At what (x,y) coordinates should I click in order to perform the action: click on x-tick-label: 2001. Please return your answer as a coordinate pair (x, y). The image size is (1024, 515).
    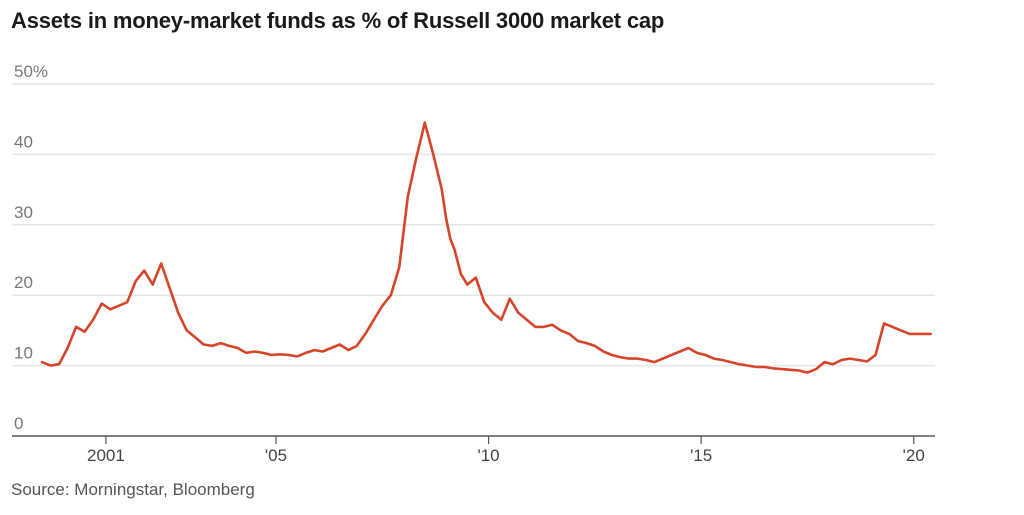
    Looking at the image, I should click on (106, 455).